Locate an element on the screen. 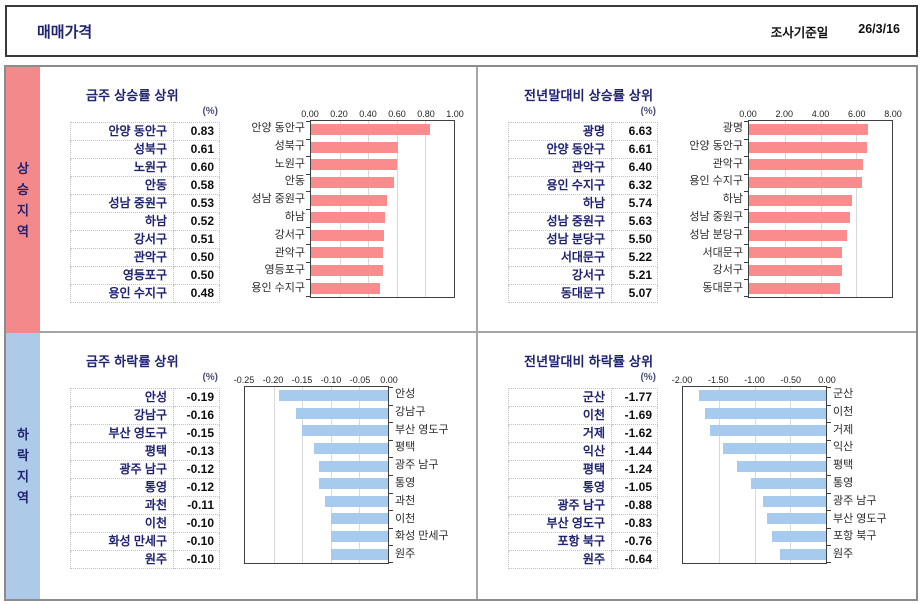 Image resolution: width=922 pixels, height=604 pixels. region-value: -1.05 is located at coordinates (634, 487).